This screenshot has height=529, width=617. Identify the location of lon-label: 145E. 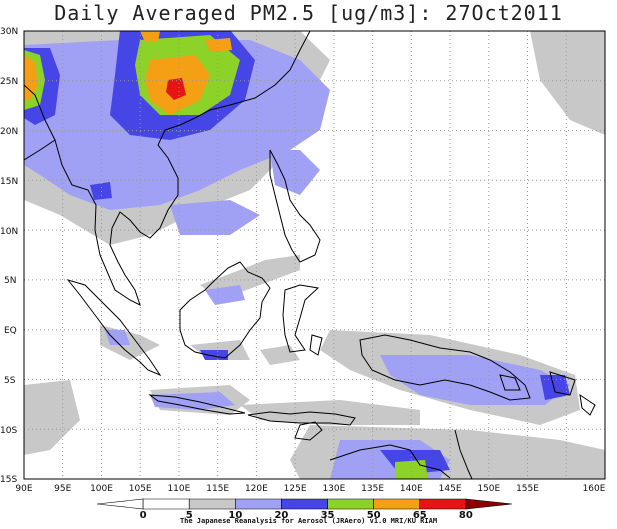
(450, 489).